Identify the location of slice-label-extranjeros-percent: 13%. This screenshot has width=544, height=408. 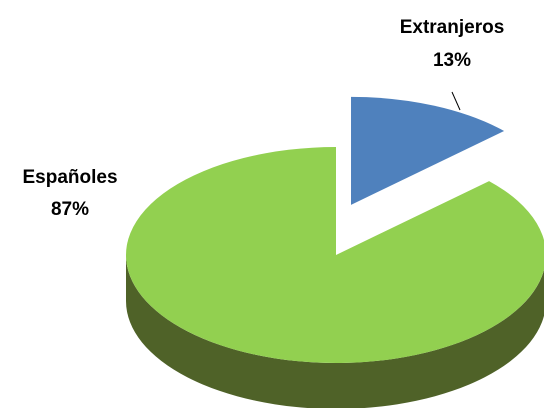
(452, 60).